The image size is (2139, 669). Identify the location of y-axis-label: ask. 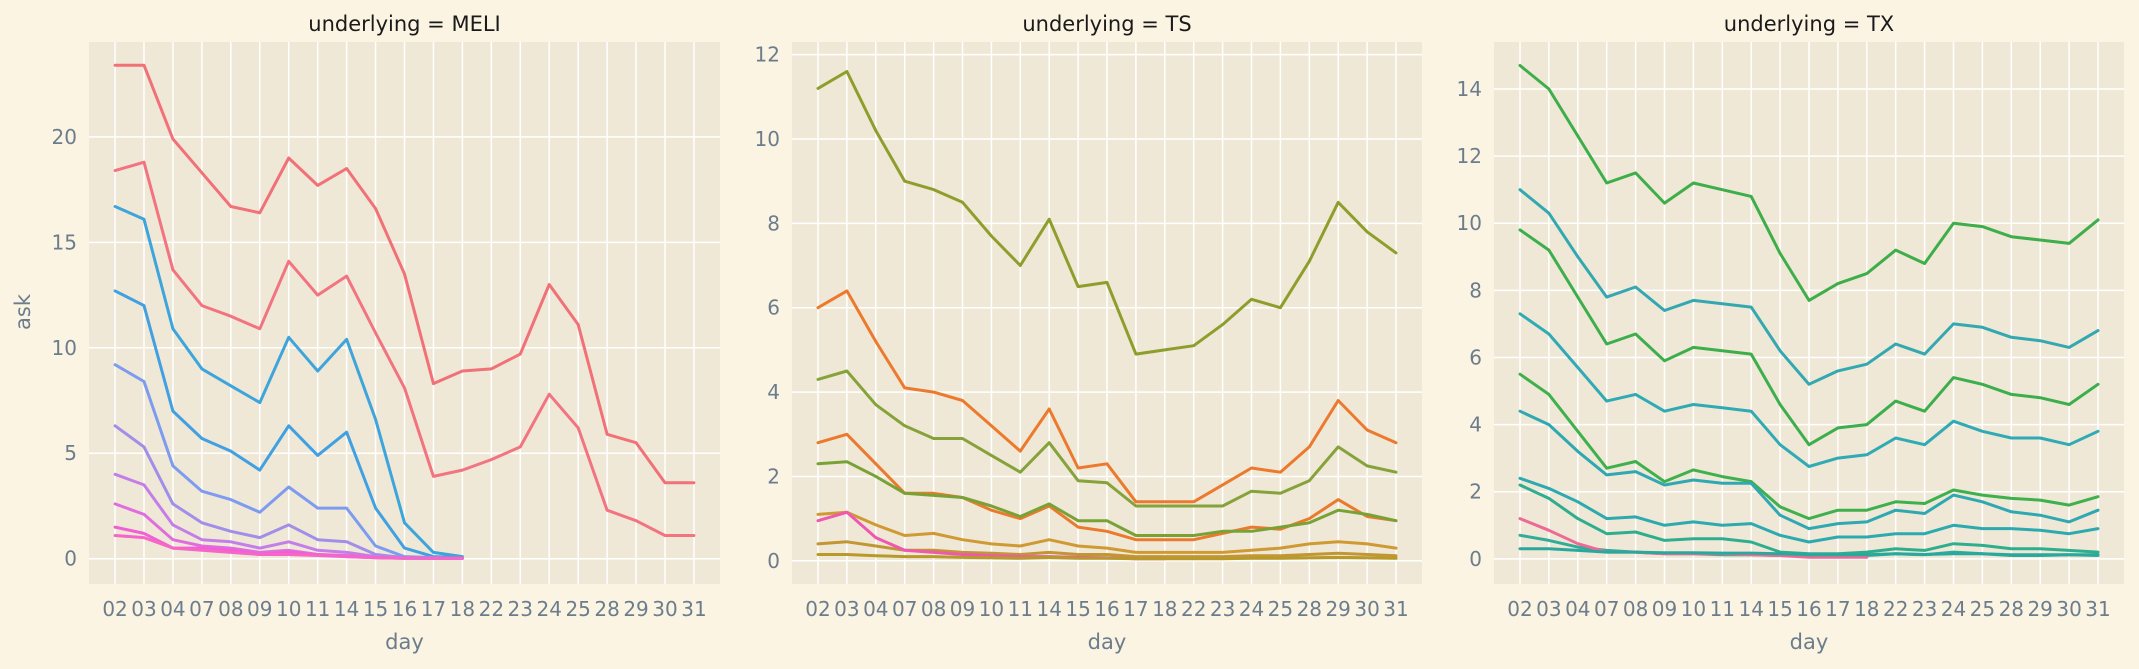
(23, 311).